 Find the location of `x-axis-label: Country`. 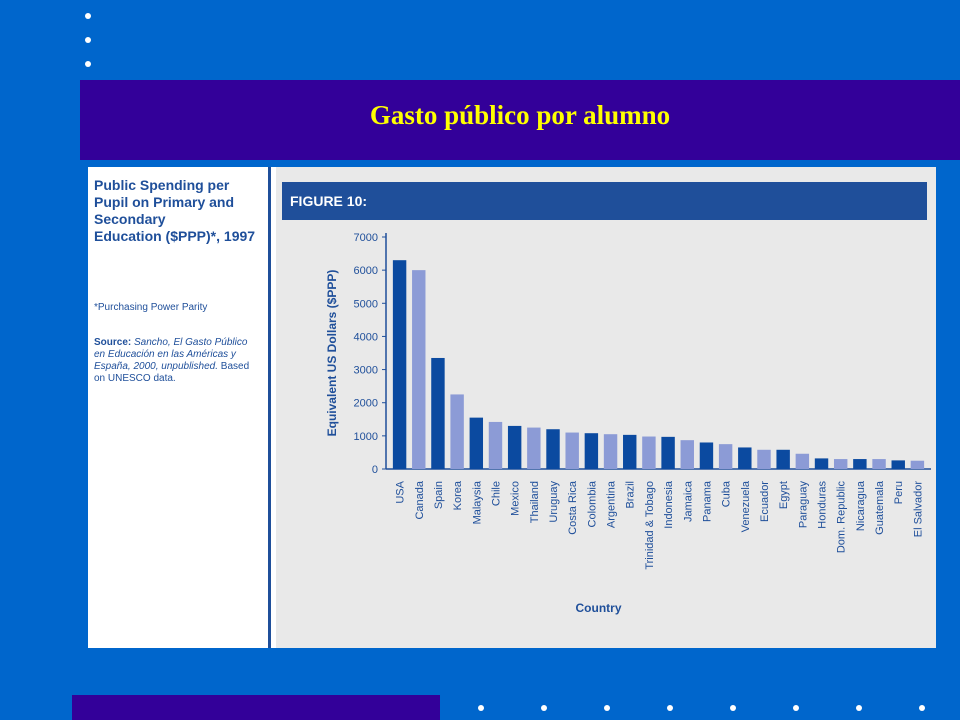

x-axis-label: Country is located at coordinates (599, 608).